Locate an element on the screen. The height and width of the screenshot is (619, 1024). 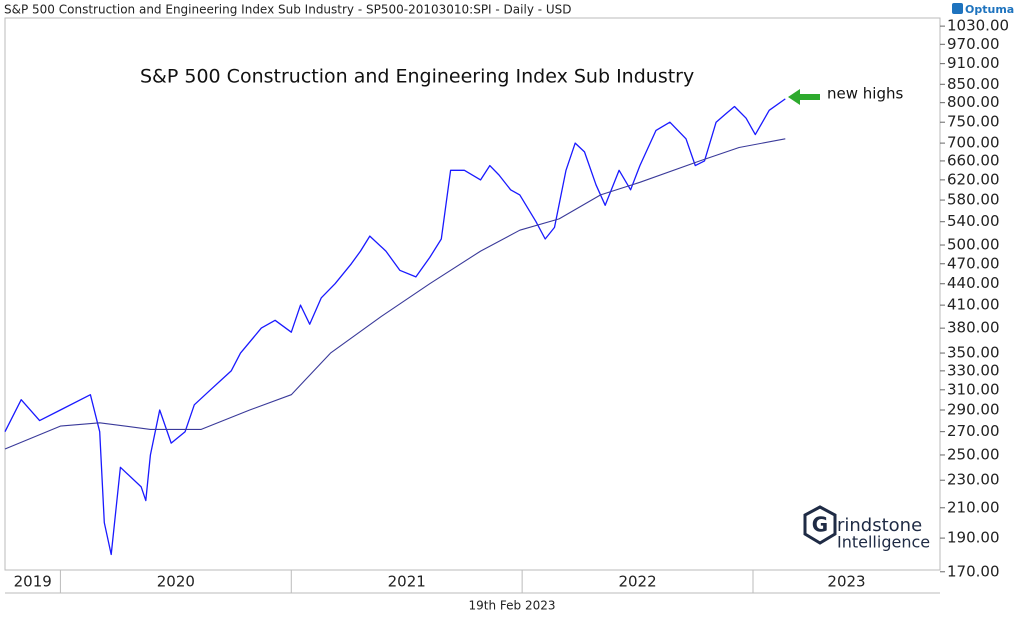
logo: Optuma is located at coordinates (983, 9).